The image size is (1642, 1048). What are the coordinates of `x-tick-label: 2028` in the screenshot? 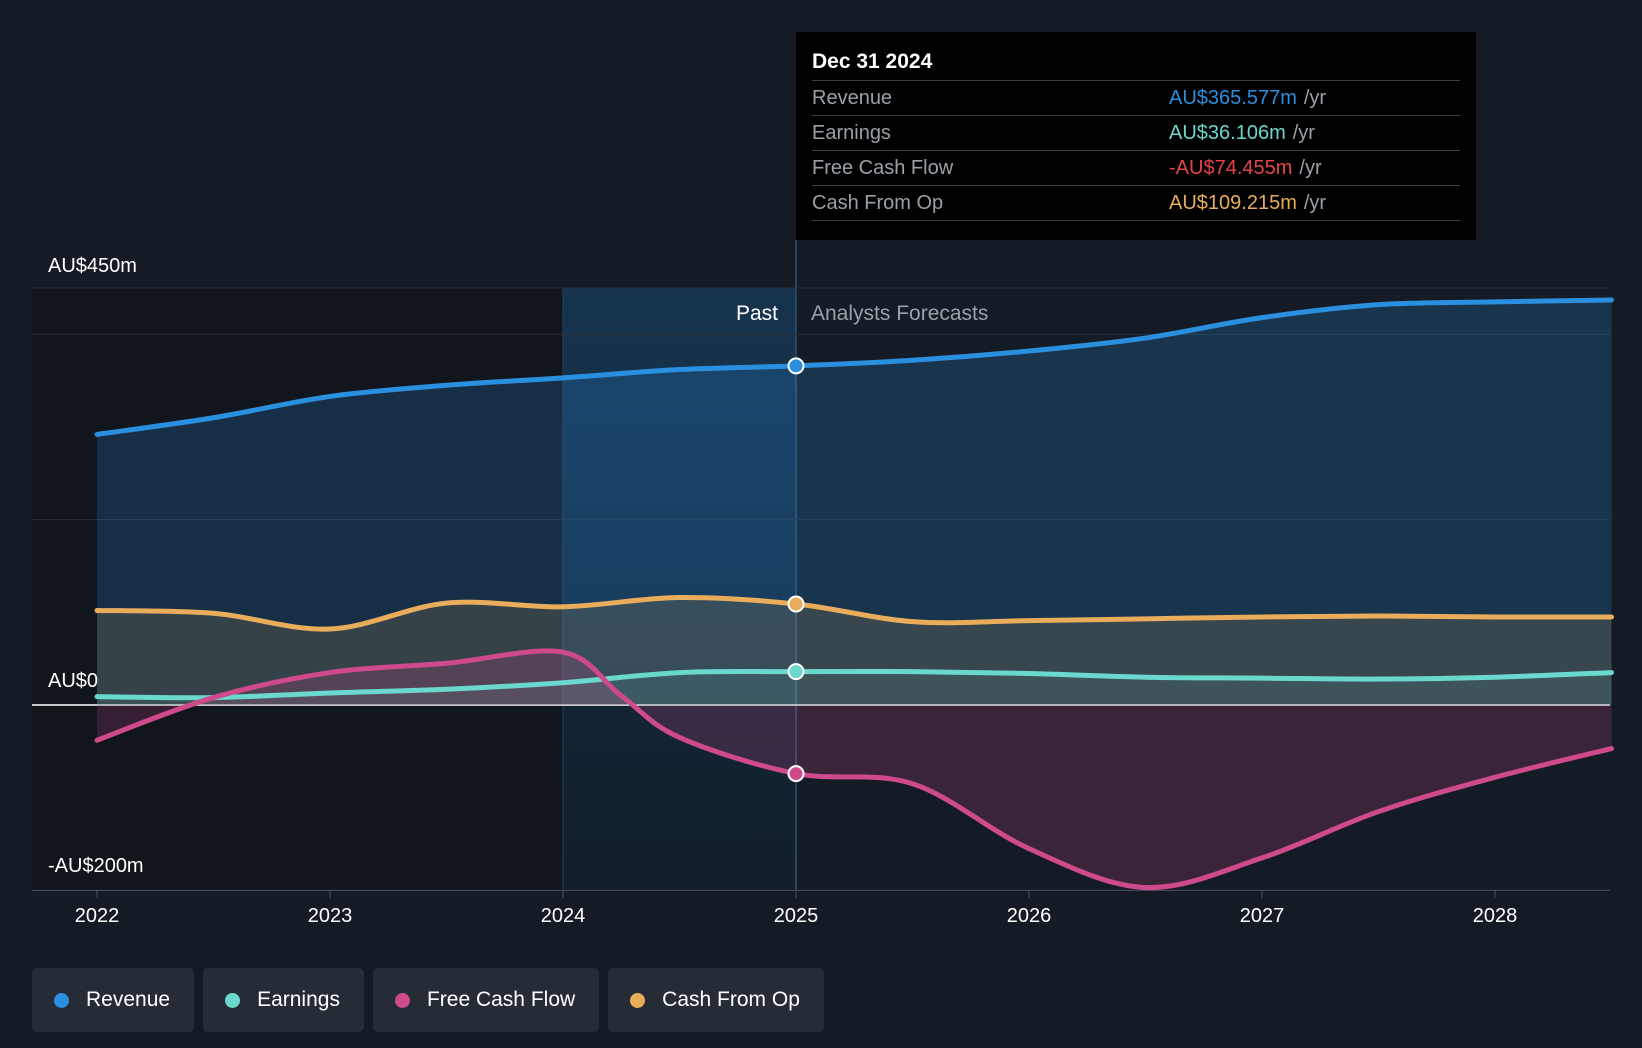 It's located at (1495, 916).